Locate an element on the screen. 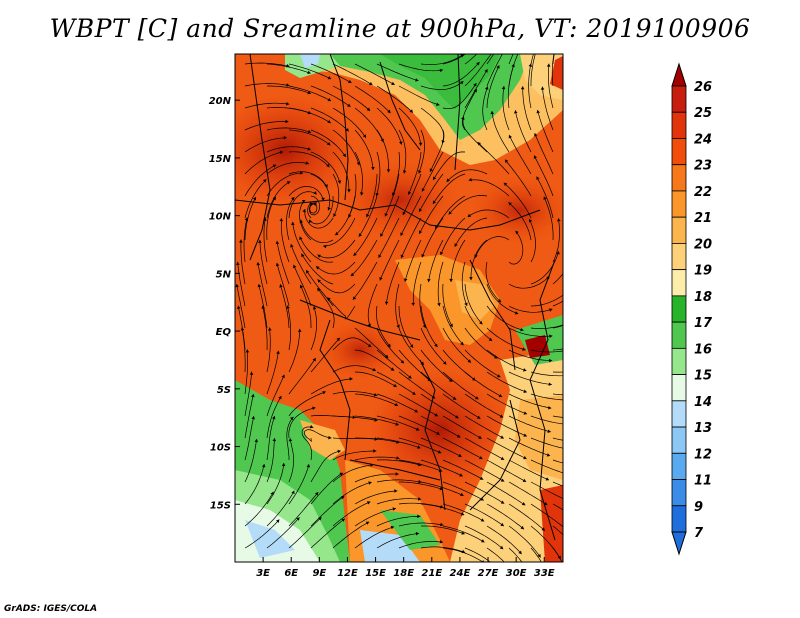 The height and width of the screenshot is (618, 800). colorbar: 26 25 24 23 22 21 20 19 18 17 16 15 14 13 12 11 9 7 is located at coordinates (692, 309).